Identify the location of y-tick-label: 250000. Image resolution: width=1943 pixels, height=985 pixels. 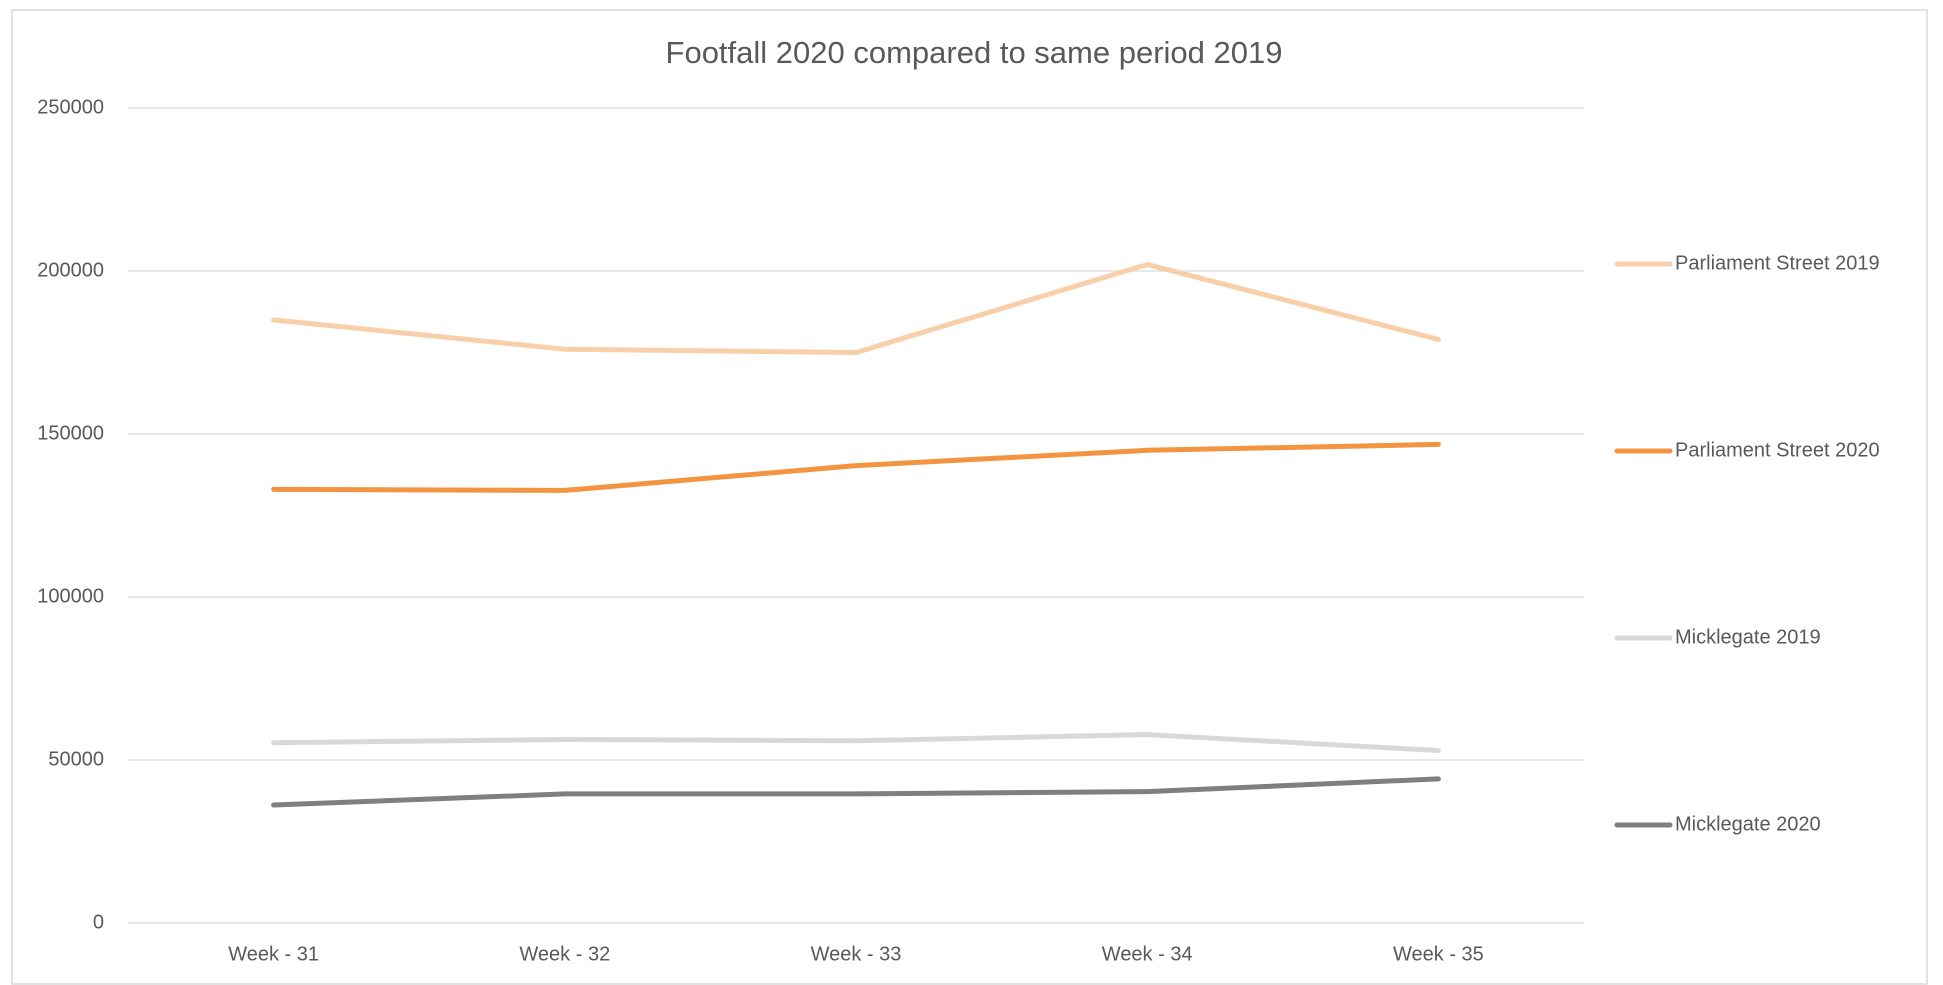
(70, 107).